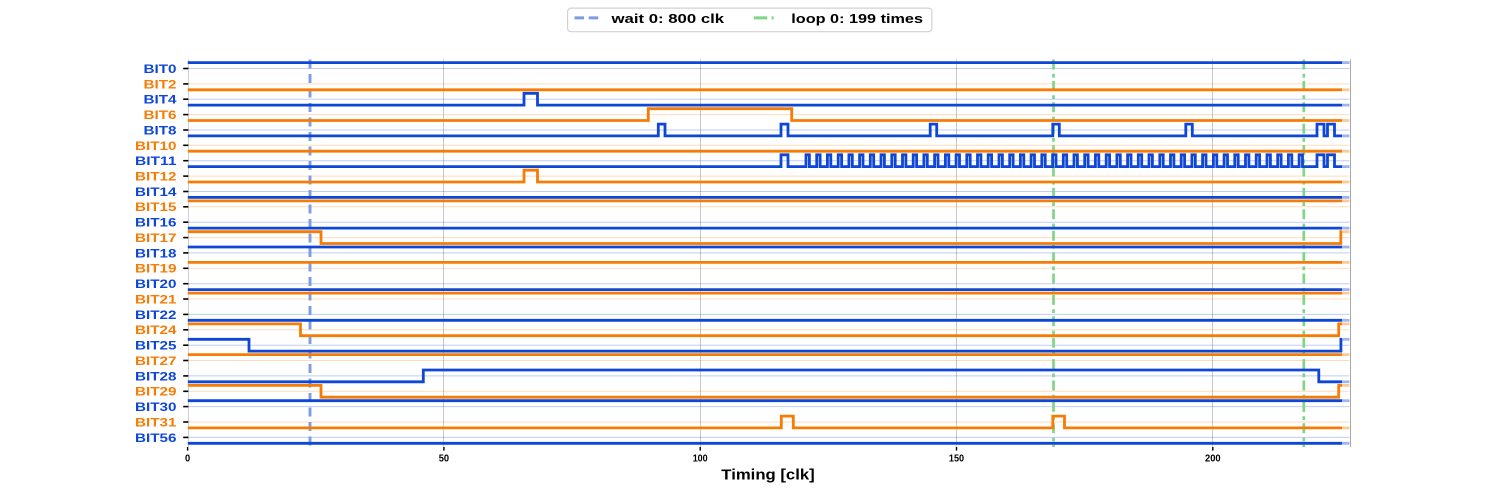  What do you see at coordinates (160, 100) in the screenshot?
I see `svg-text: BIT4` at bounding box center [160, 100].